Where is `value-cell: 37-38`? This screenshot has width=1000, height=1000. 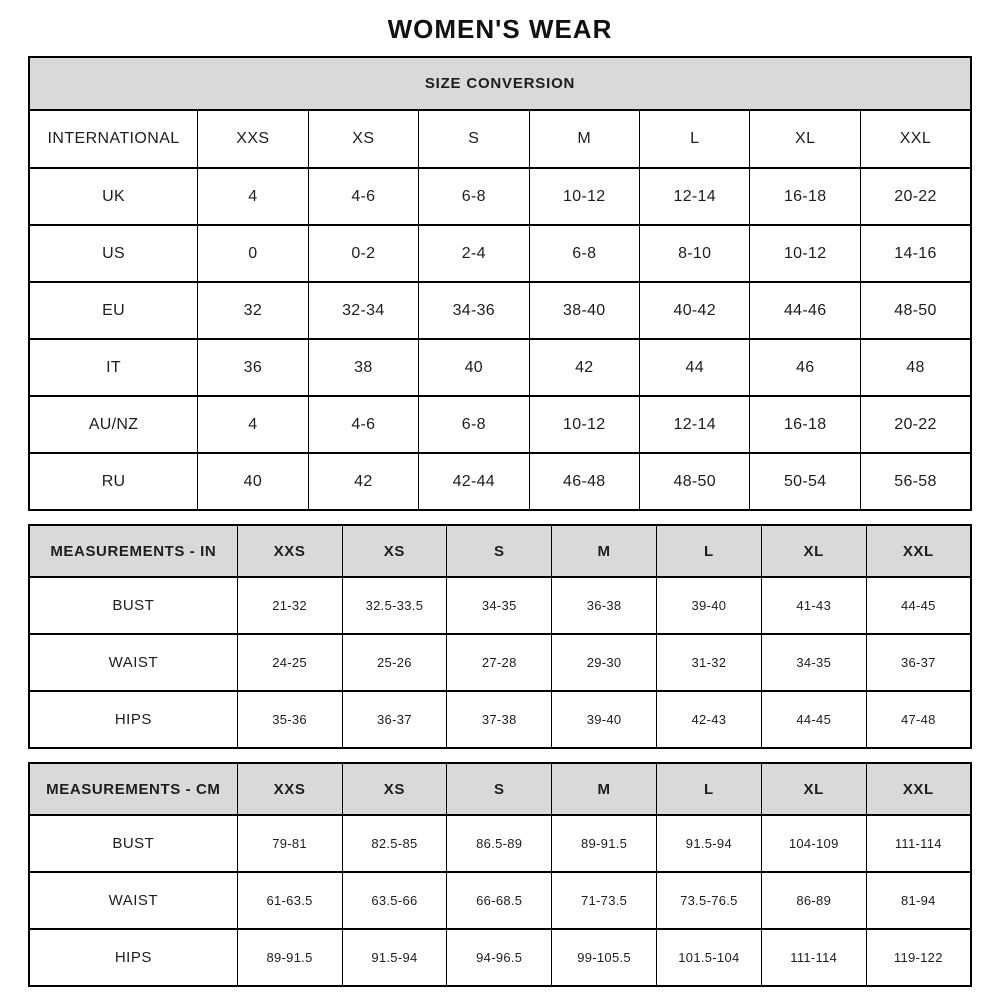
value-cell: 37-38 is located at coordinates (499, 719).